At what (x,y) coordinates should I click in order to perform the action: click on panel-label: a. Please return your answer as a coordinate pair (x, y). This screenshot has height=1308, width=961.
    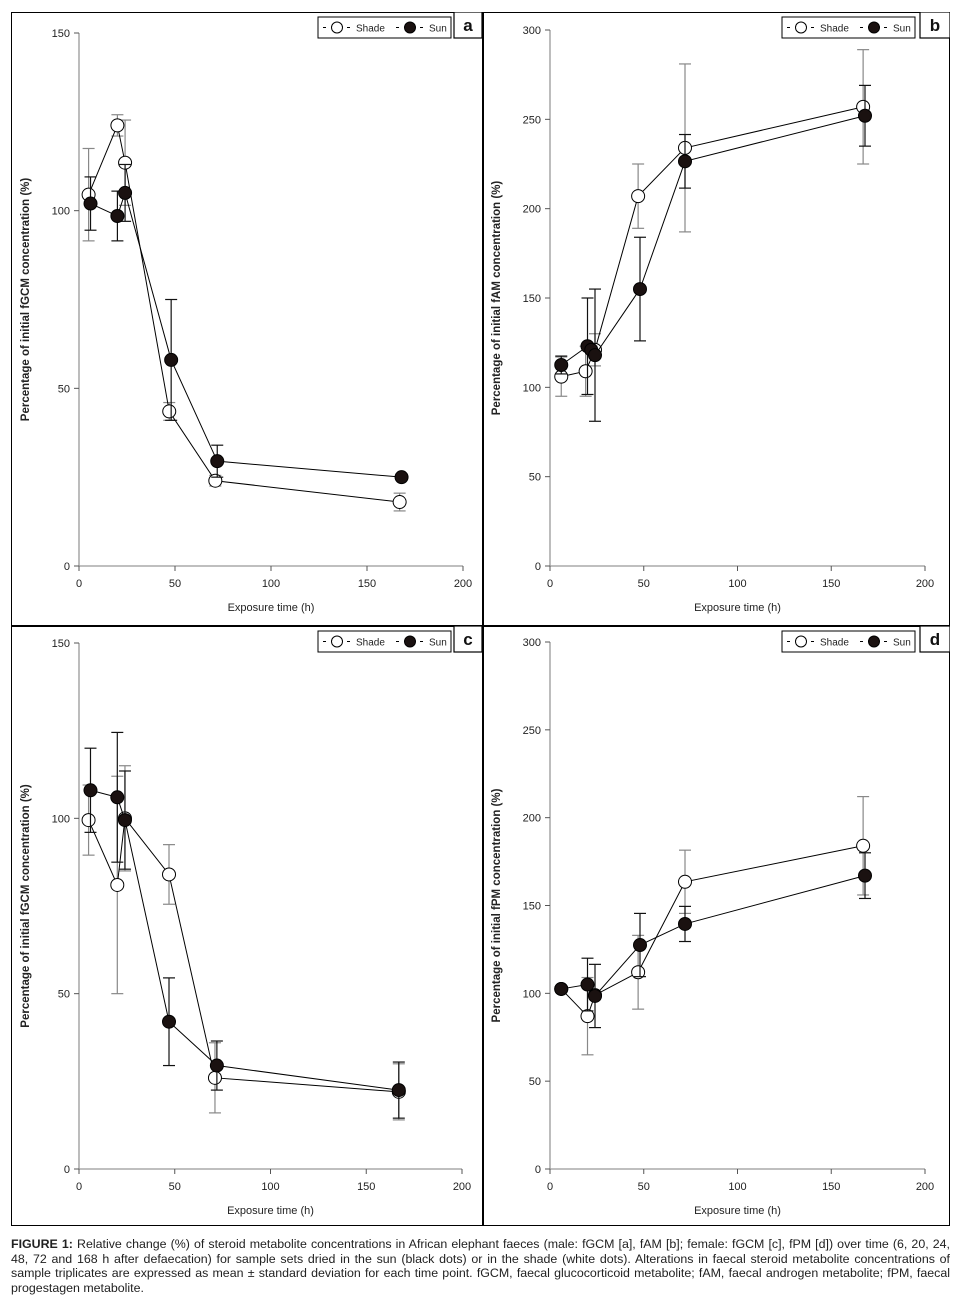
    Looking at the image, I should click on (468, 25).